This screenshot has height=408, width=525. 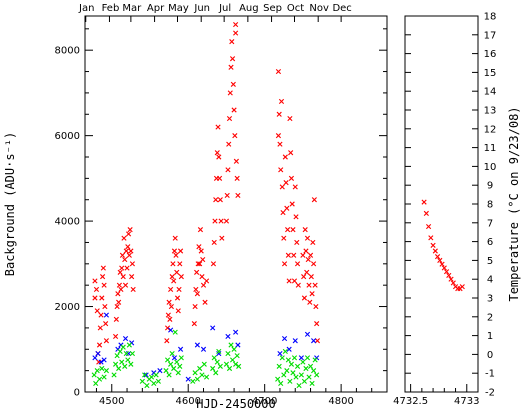 I want to click on side-y-tick-label: 16, so click(x=490, y=54).